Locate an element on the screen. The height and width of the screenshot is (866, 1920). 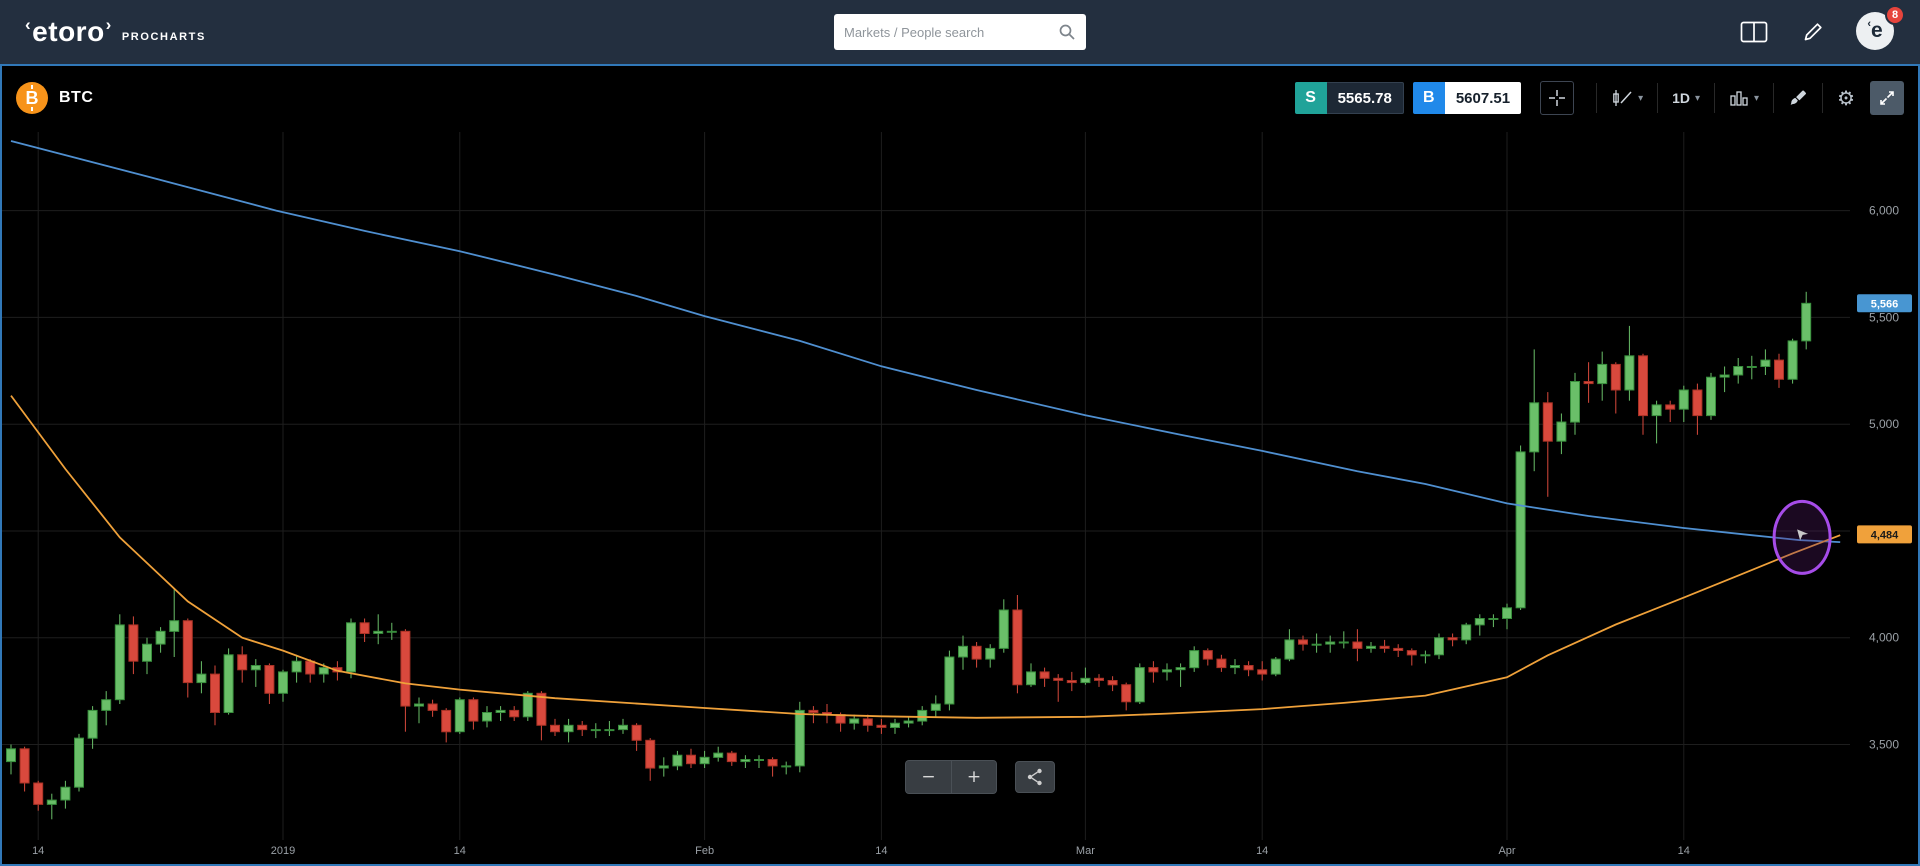
chart-toolbar: B BTC S 5565.78 B 5607.51 is located at coordinates (960, 98).